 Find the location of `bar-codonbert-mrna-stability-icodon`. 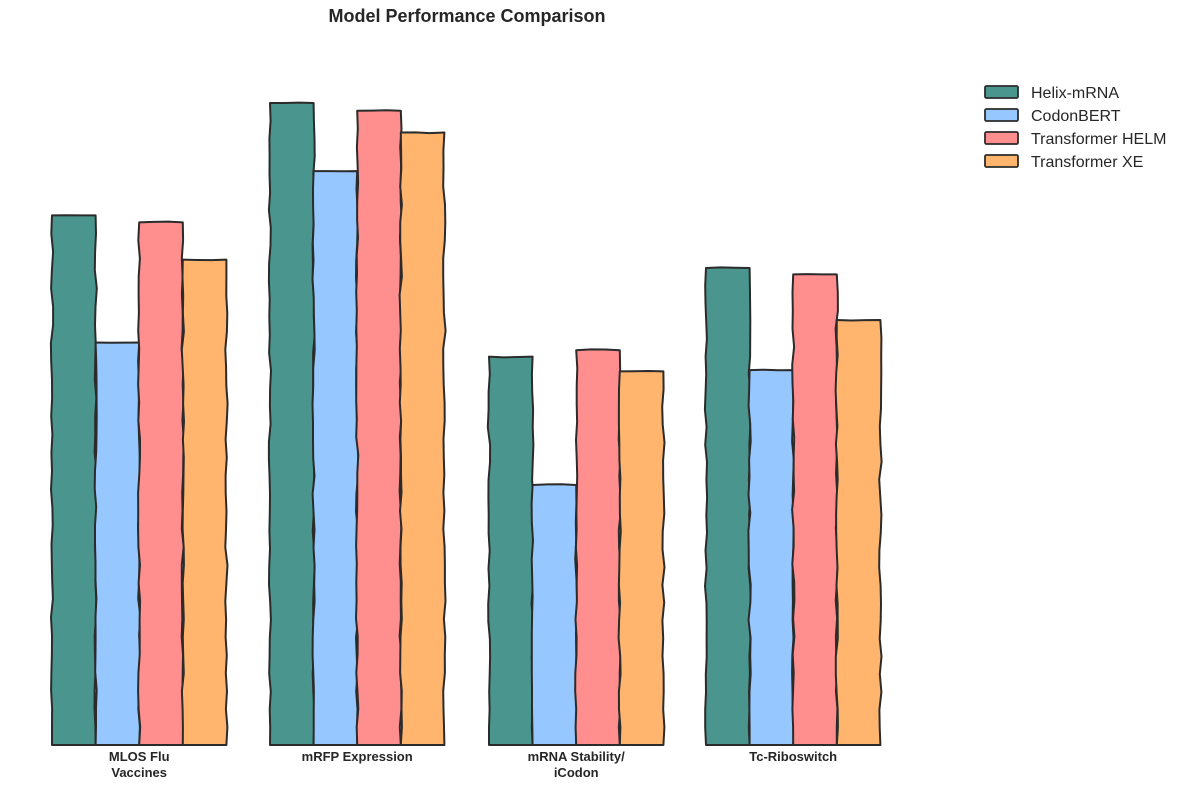

bar-codonbert-mrna-stability-icodon is located at coordinates (554, 614).